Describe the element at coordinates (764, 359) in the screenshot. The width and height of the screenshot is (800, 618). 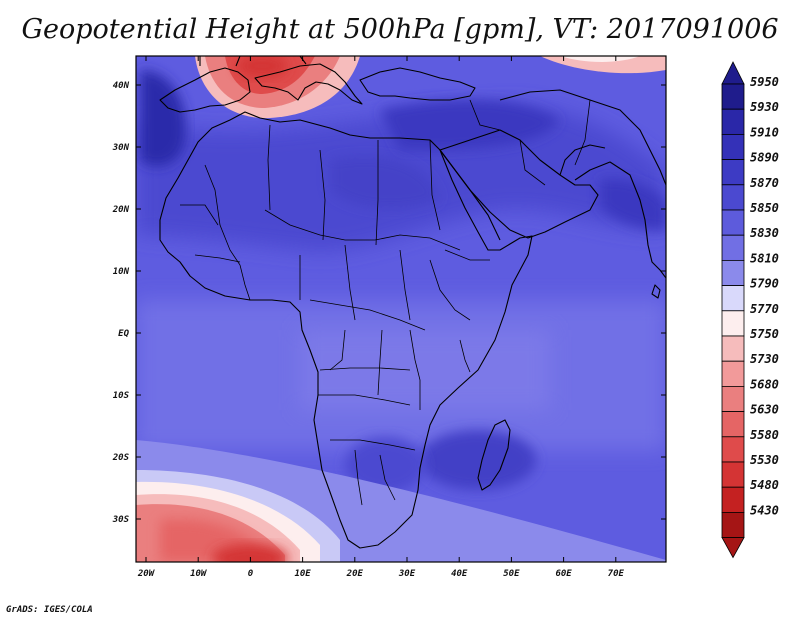
I see `colorbar-label: 5730` at that location.